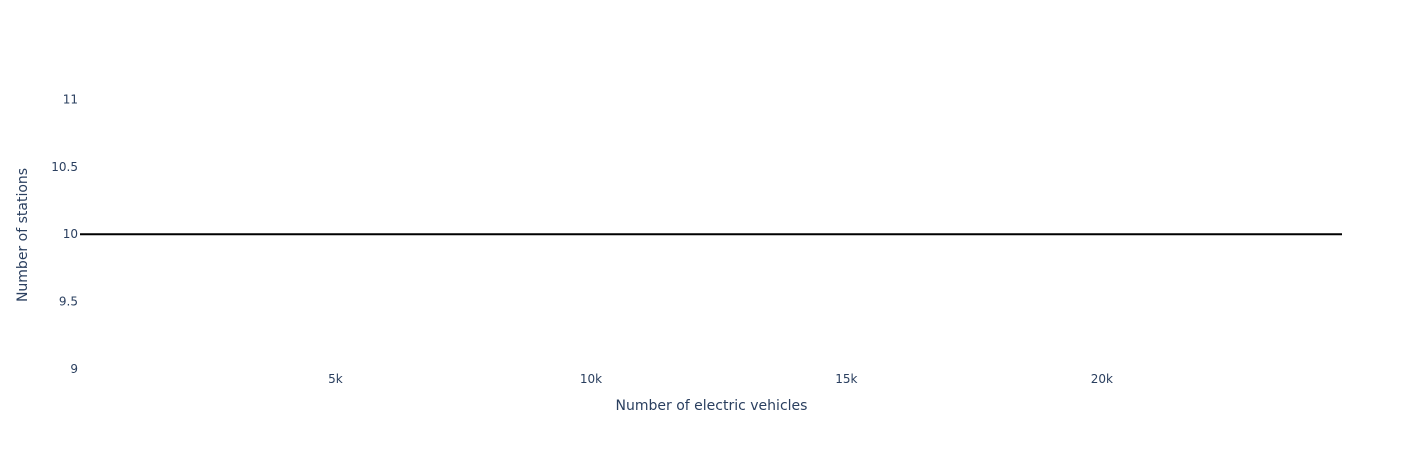  What do you see at coordinates (1102, 379) in the screenshot?
I see `x-tick-label: 20k` at bounding box center [1102, 379].